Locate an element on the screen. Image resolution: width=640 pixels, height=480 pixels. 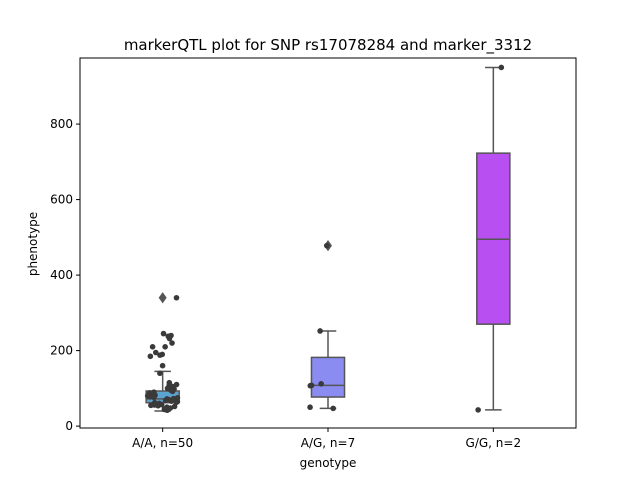
outlier-marker is located at coordinates (162, 298).